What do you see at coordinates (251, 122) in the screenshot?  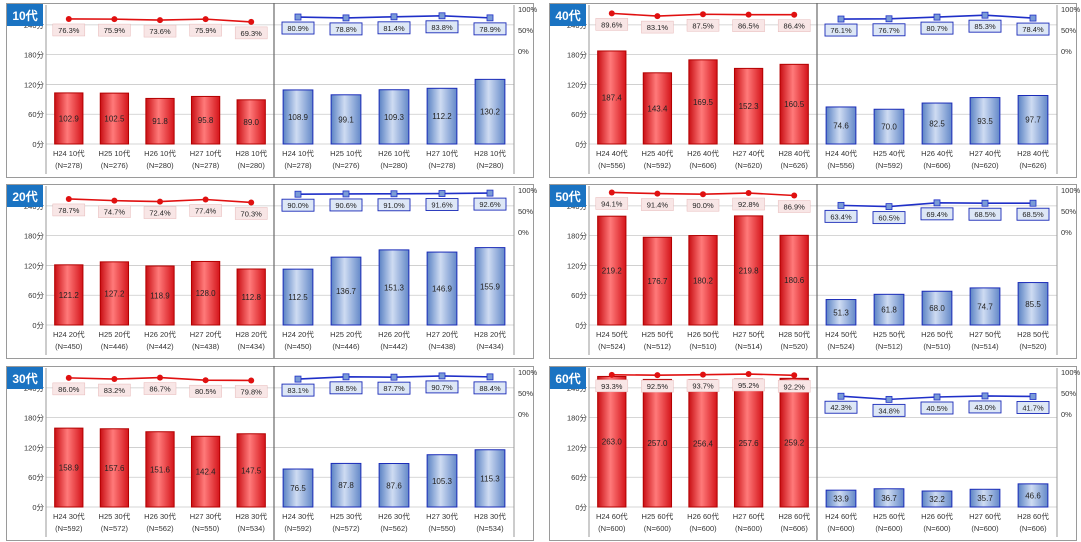 I see `bar-value-label: 89.0` at bounding box center [251, 122].